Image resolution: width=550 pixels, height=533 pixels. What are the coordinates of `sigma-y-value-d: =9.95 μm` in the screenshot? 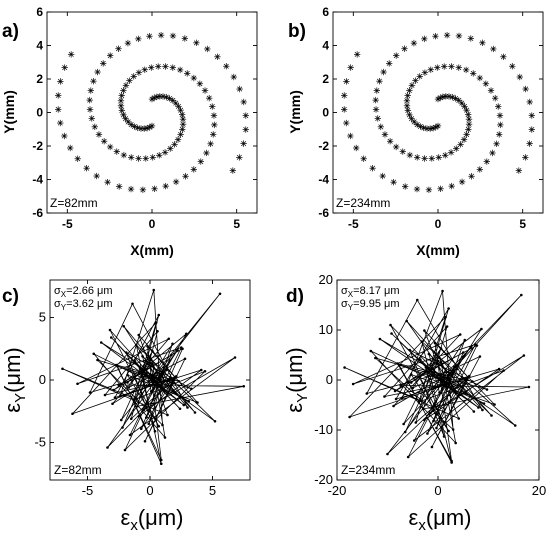 It's located at (376, 304).